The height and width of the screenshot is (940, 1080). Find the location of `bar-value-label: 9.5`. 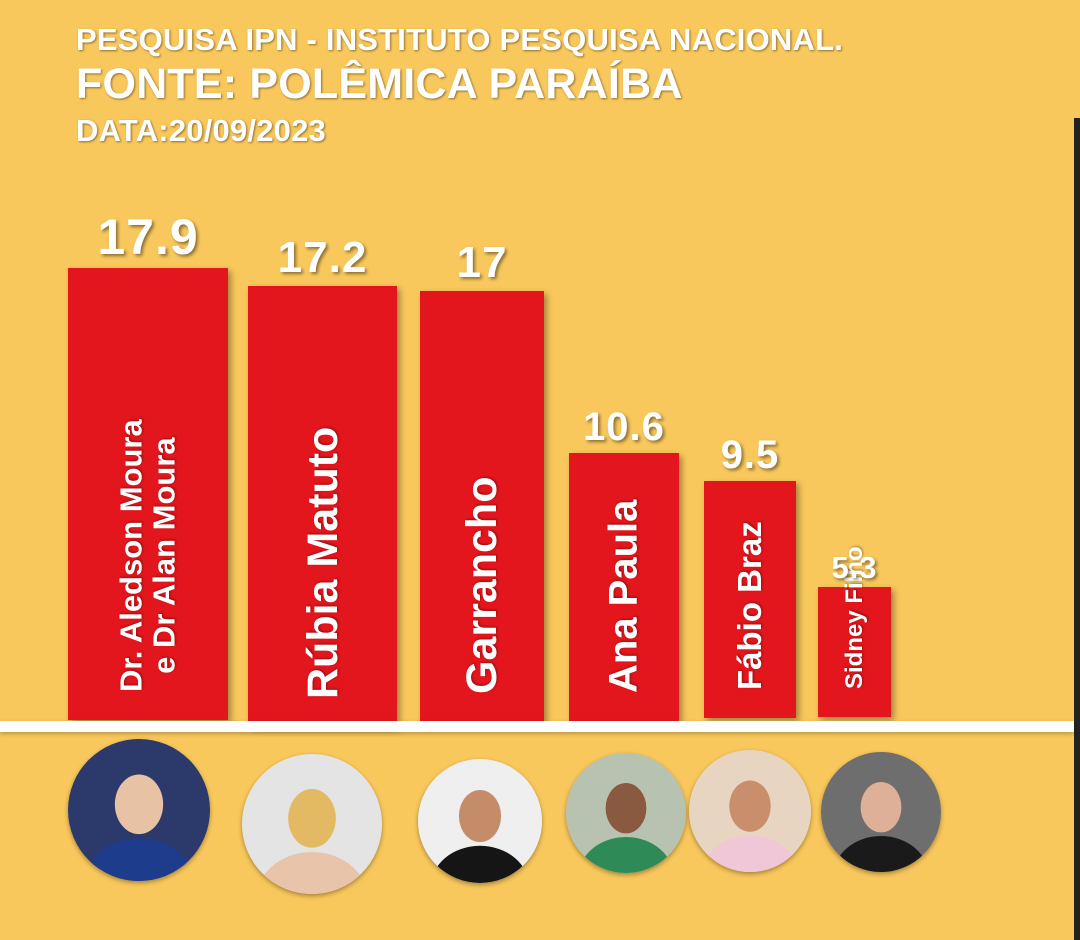

bar-value-label: 9.5 is located at coordinates (750, 454).